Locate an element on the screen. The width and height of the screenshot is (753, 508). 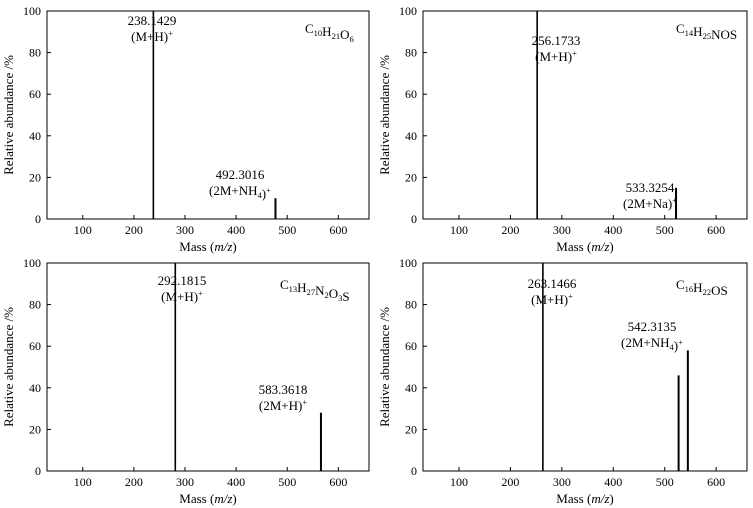
peak-annotation: 292.1815(M+H)+ is located at coordinates (182, 288).